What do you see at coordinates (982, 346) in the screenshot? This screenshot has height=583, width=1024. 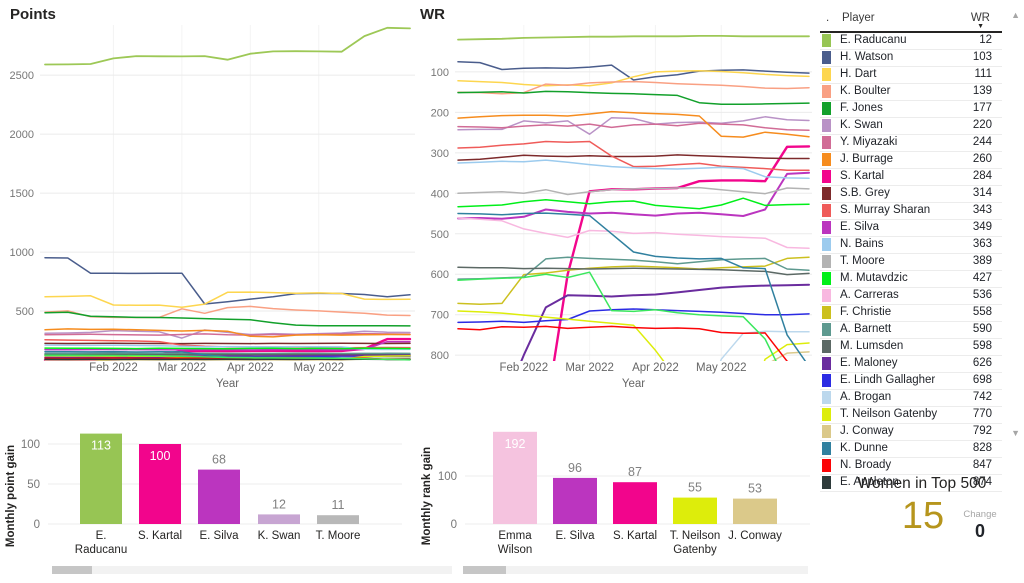 I see `player-wr-value: 598` at bounding box center [982, 346].